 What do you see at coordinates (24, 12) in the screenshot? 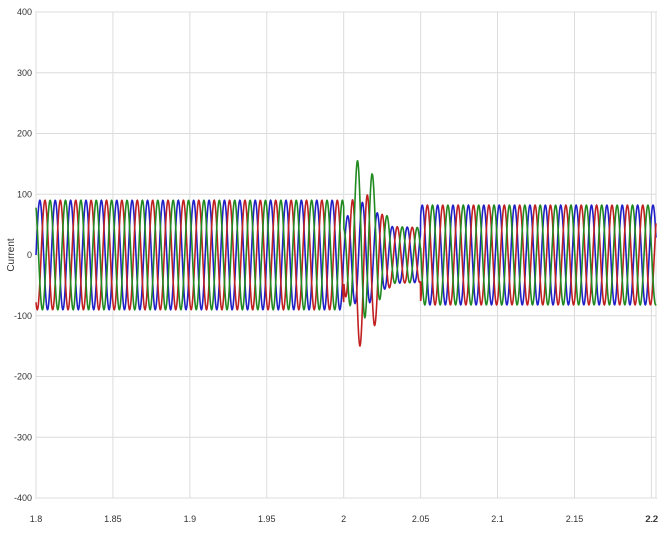
I see `y-tick-label: 400` at bounding box center [24, 12].